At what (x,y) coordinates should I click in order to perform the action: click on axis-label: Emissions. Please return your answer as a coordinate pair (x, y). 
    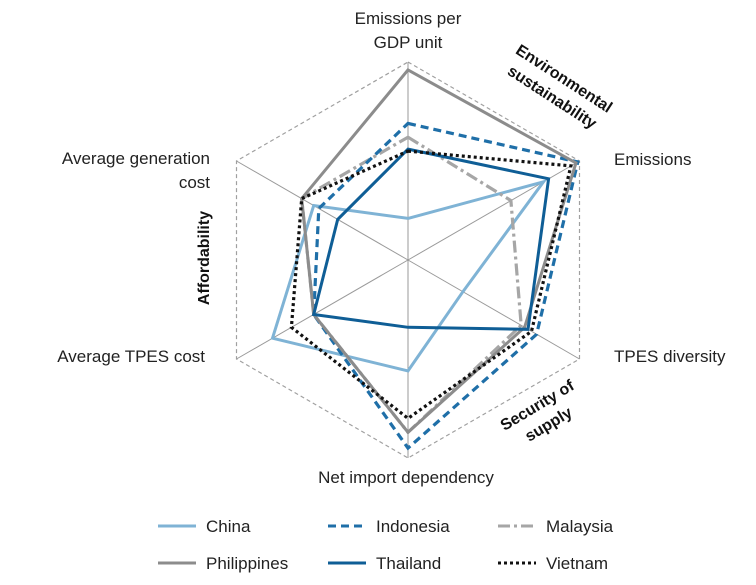
    Looking at the image, I should click on (652, 159).